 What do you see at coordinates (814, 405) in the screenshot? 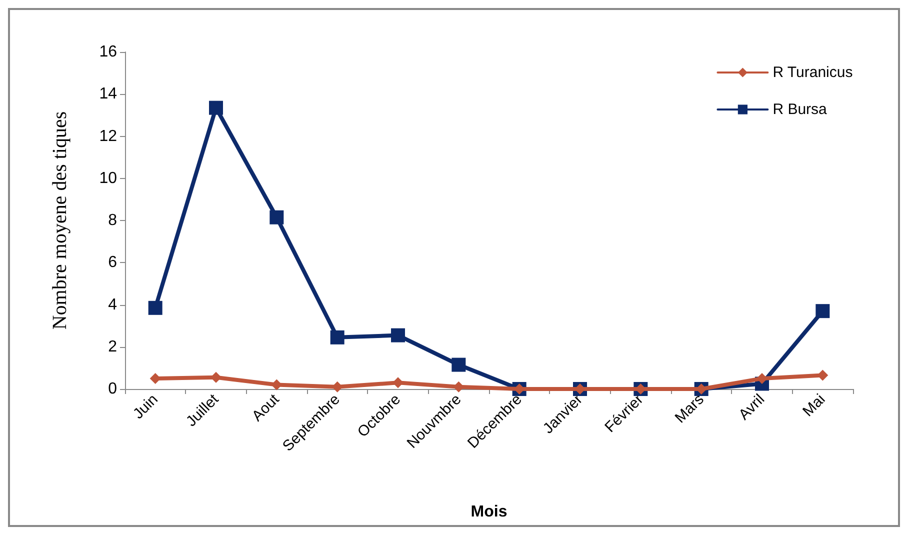
I see `x-tick-label: Mai` at bounding box center [814, 405].